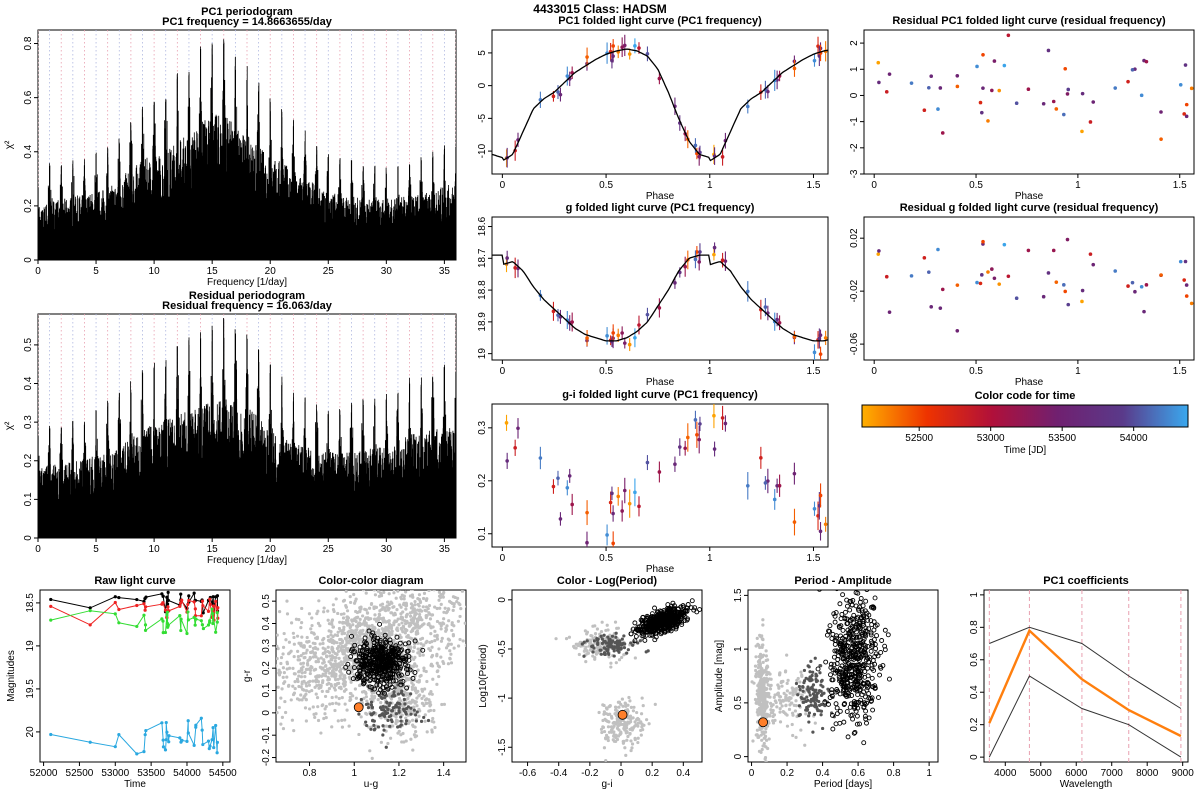  What do you see at coordinates (1025, 396) in the screenshot?
I see `color-code-title: Color code for time` at bounding box center [1025, 396].